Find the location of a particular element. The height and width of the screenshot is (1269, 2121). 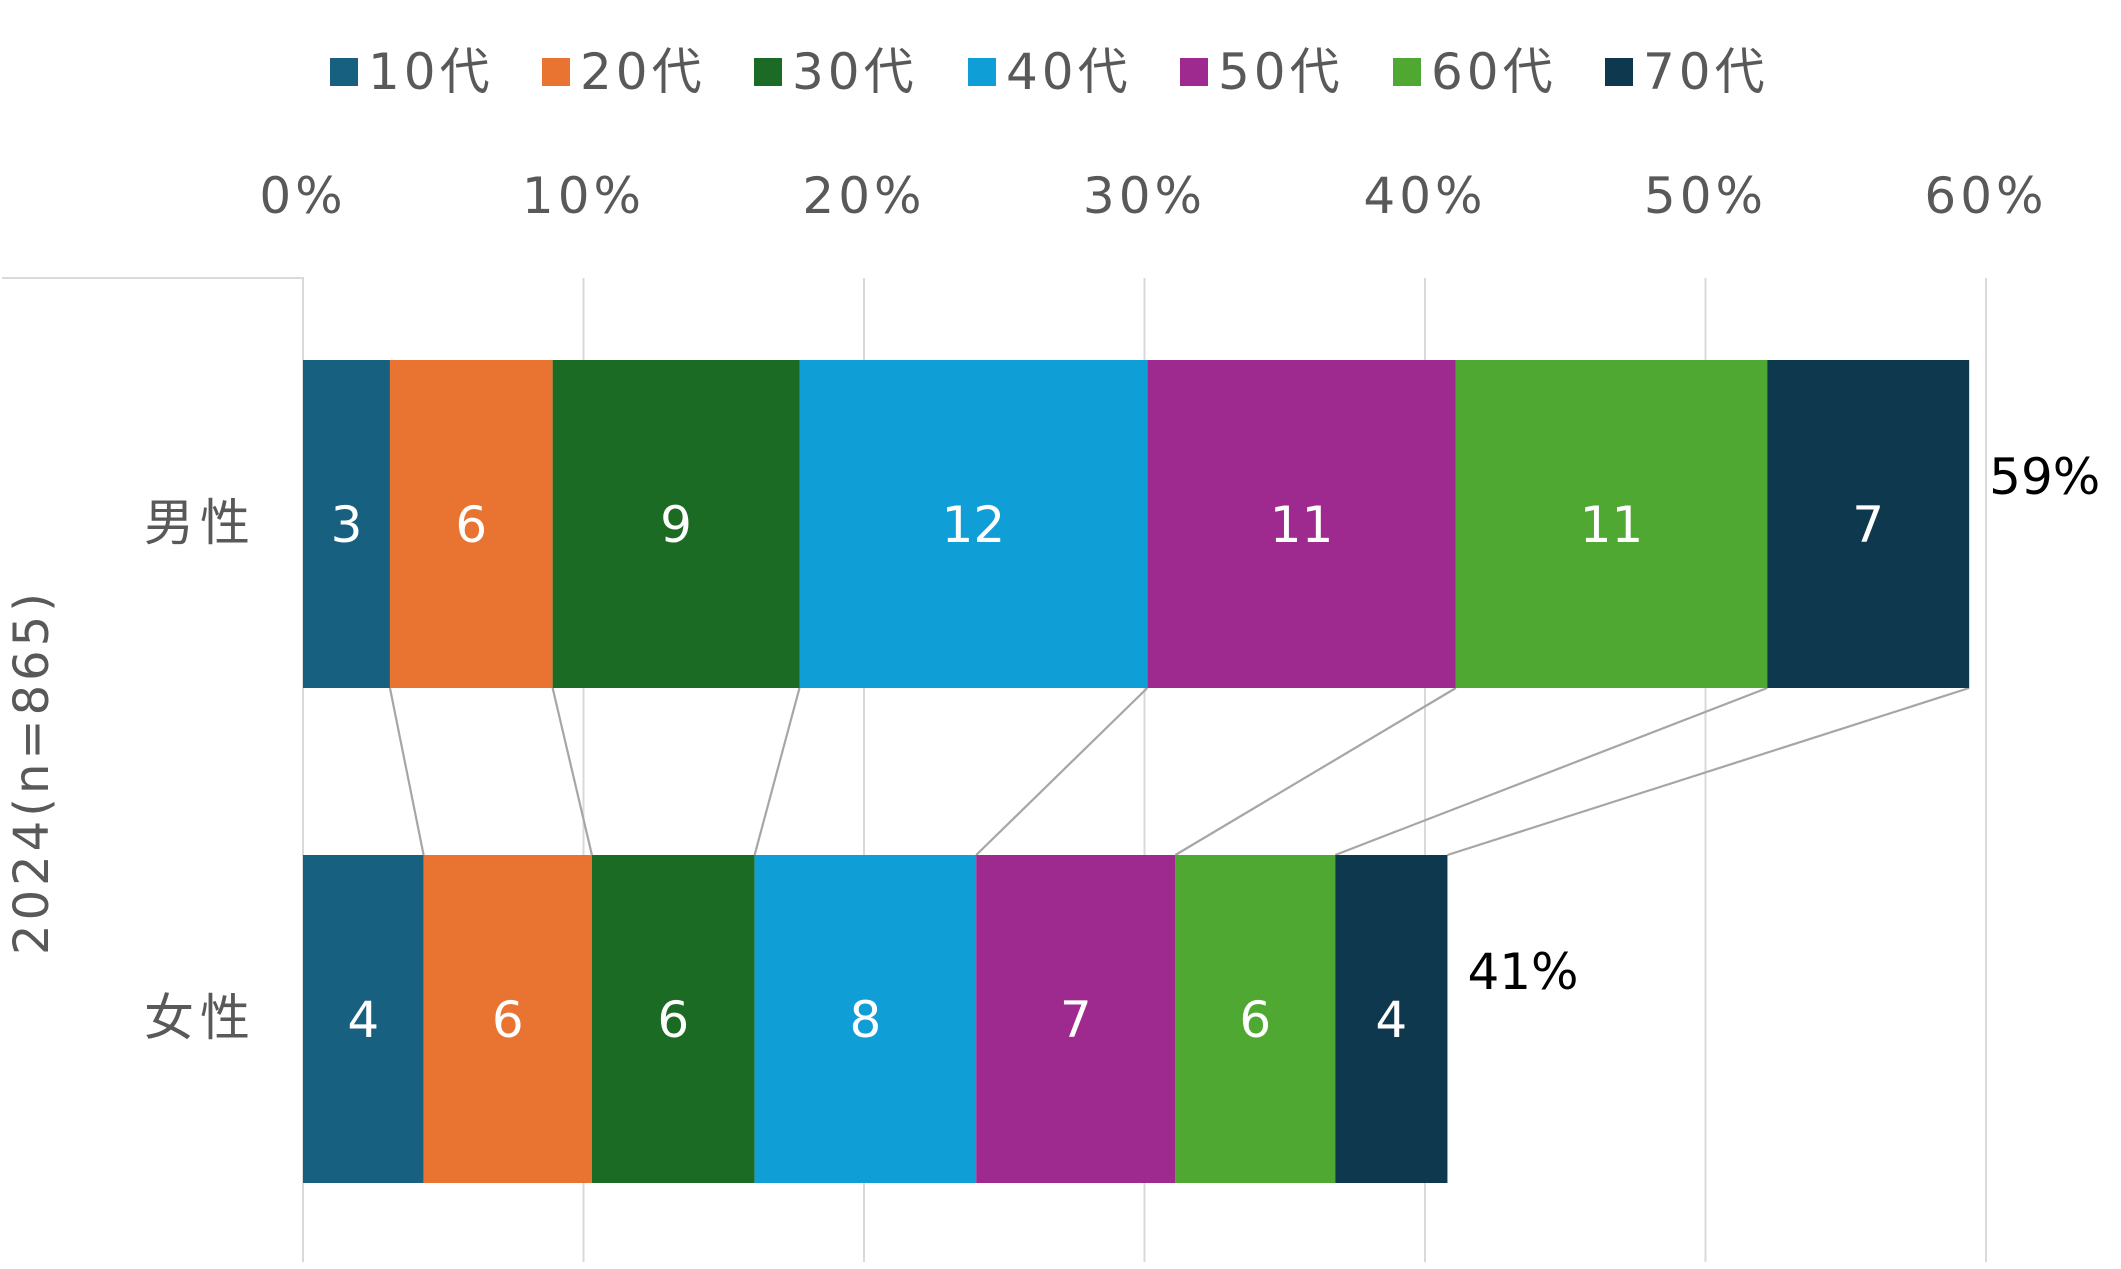

data-label: 12 is located at coordinates (974, 525).